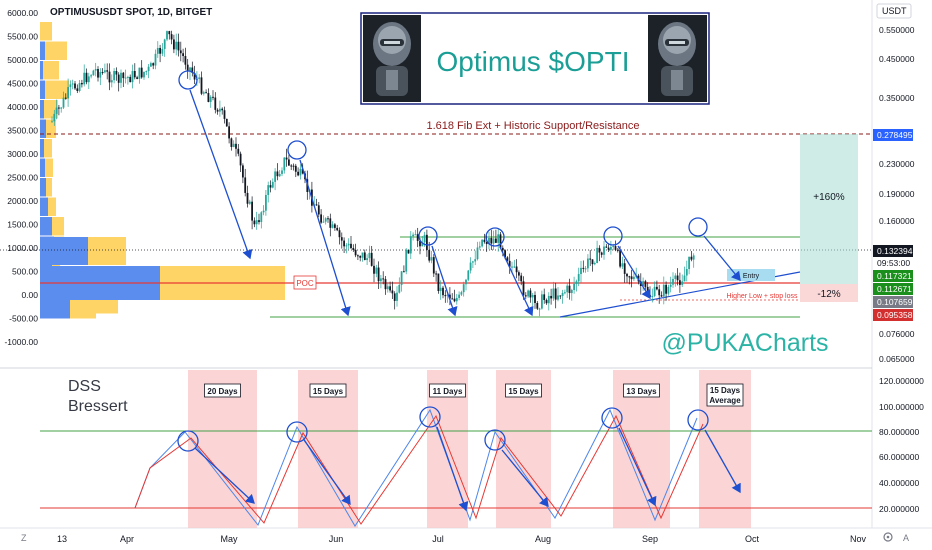 Image resolution: width=932 pixels, height=550 pixels. I want to click on time-tick-label: Sep, so click(650, 539).